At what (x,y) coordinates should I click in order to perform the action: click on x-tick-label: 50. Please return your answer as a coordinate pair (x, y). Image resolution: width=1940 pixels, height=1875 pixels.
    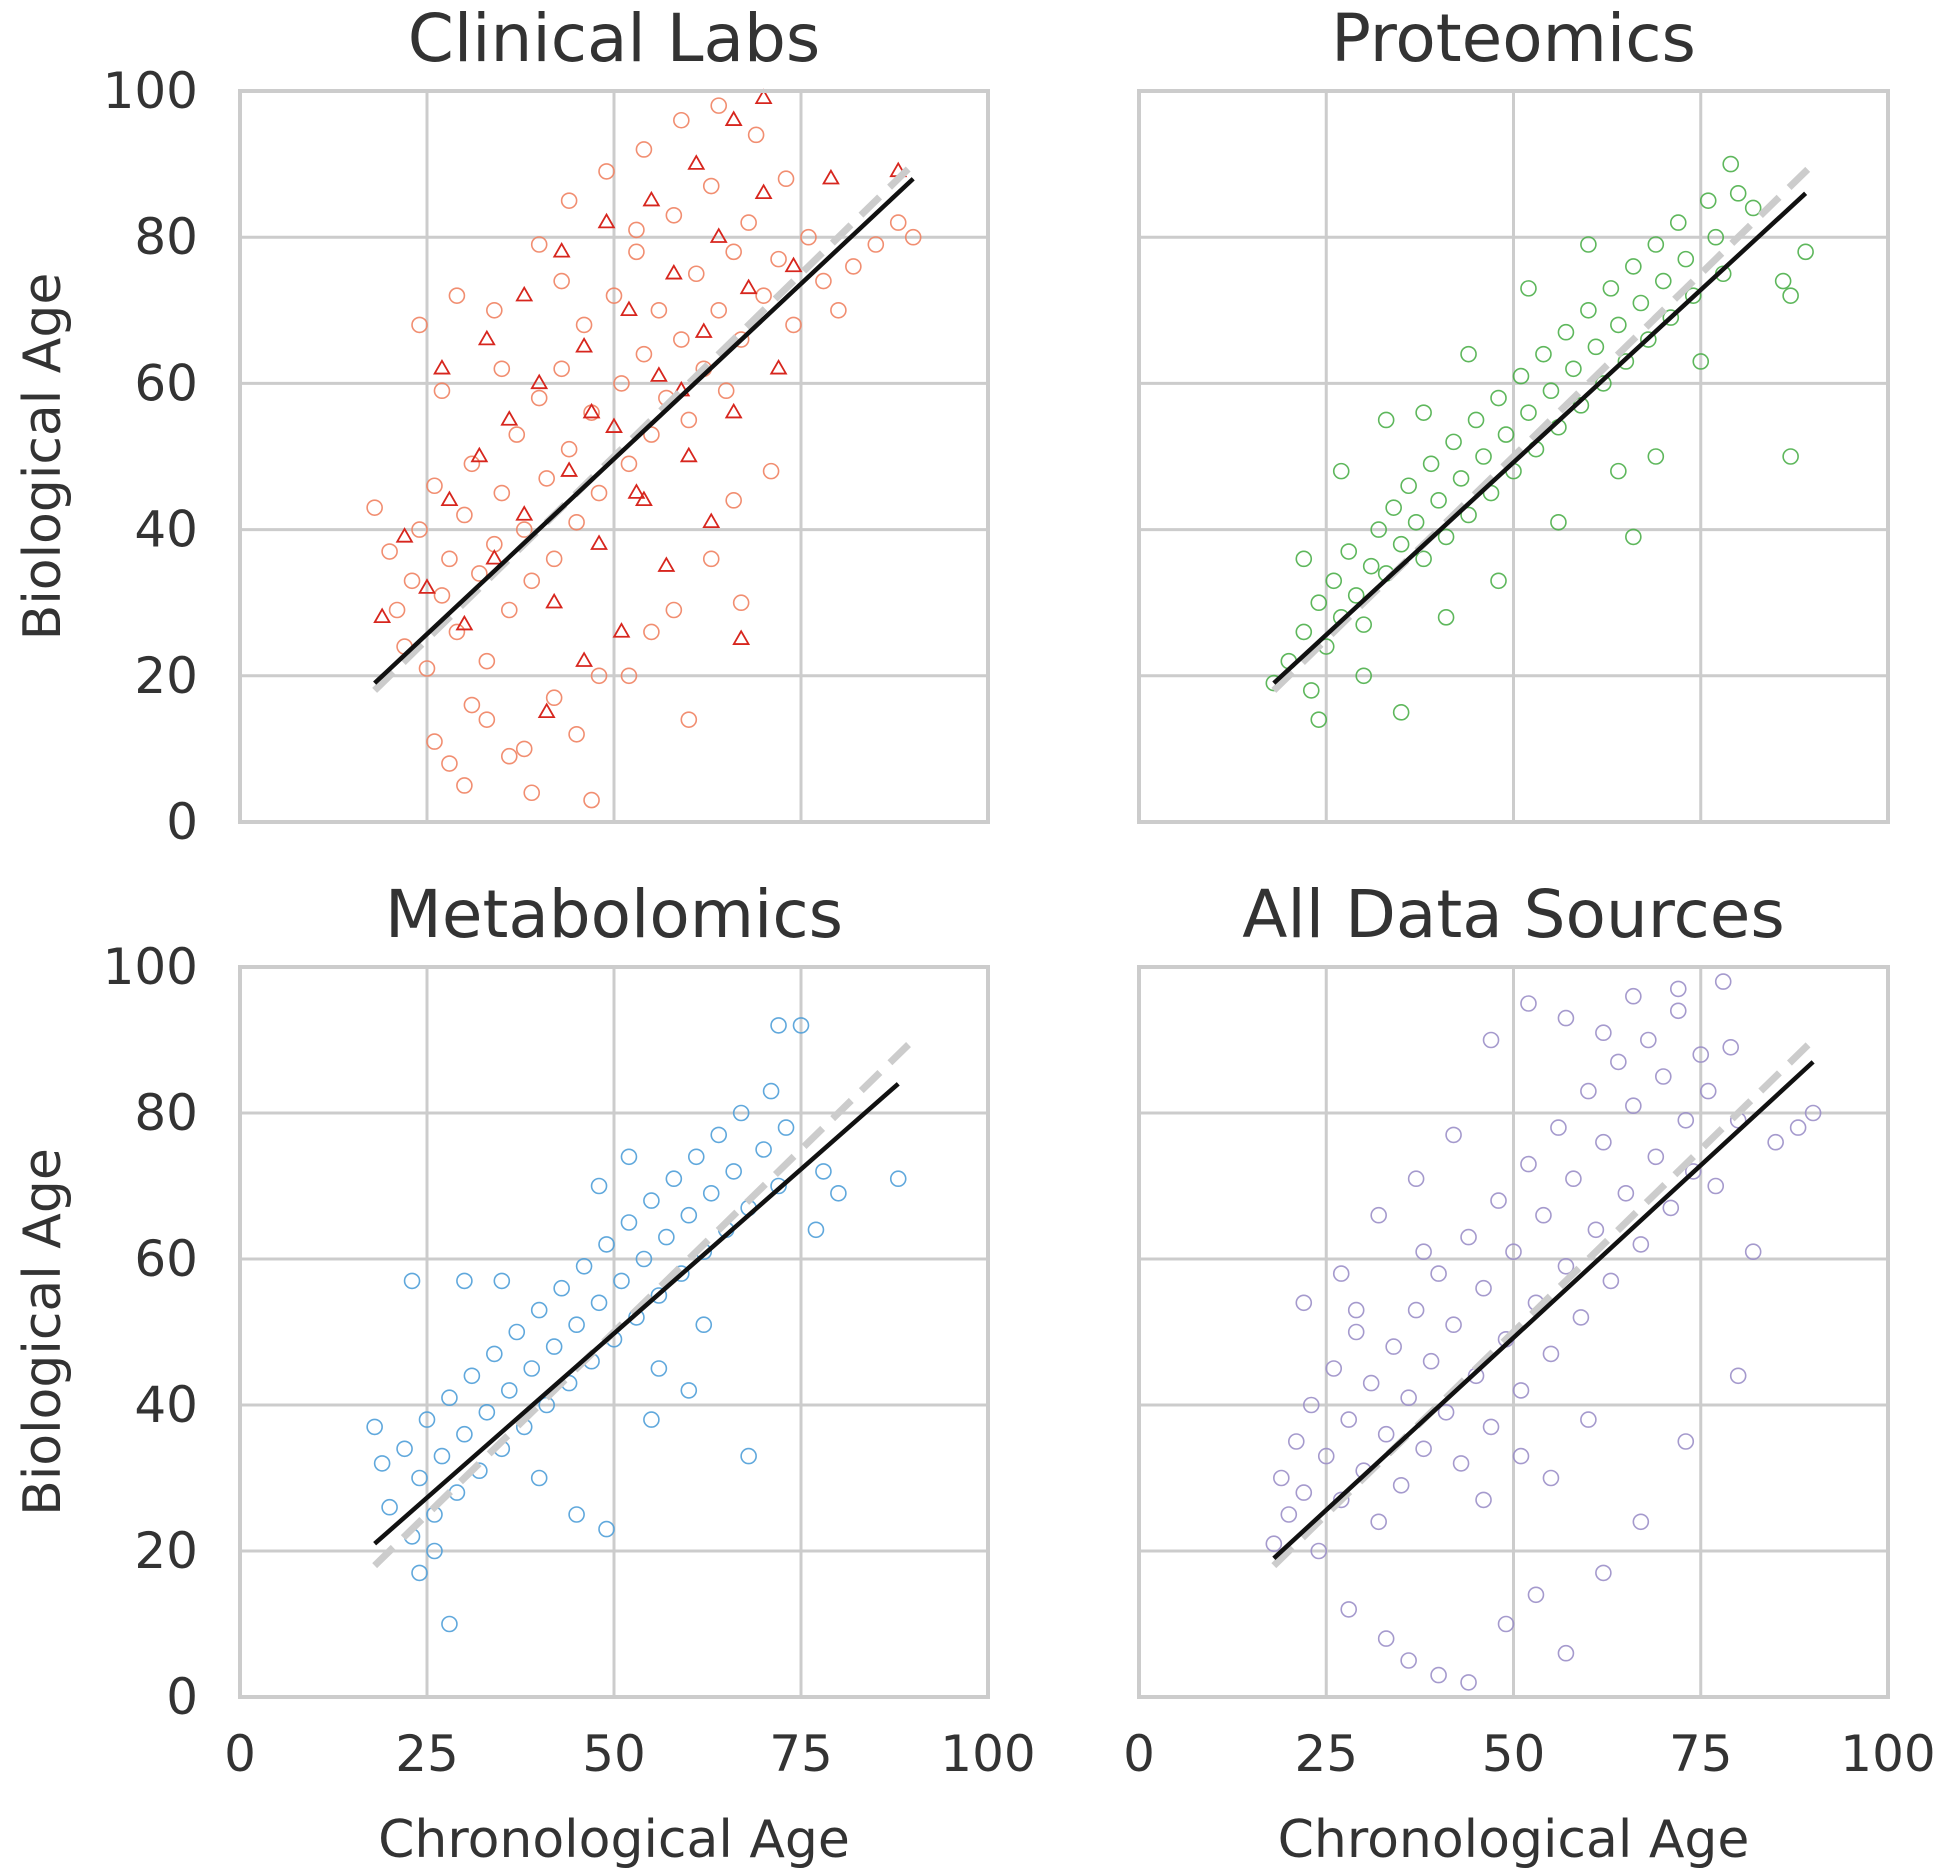
    Looking at the image, I should click on (614, 1754).